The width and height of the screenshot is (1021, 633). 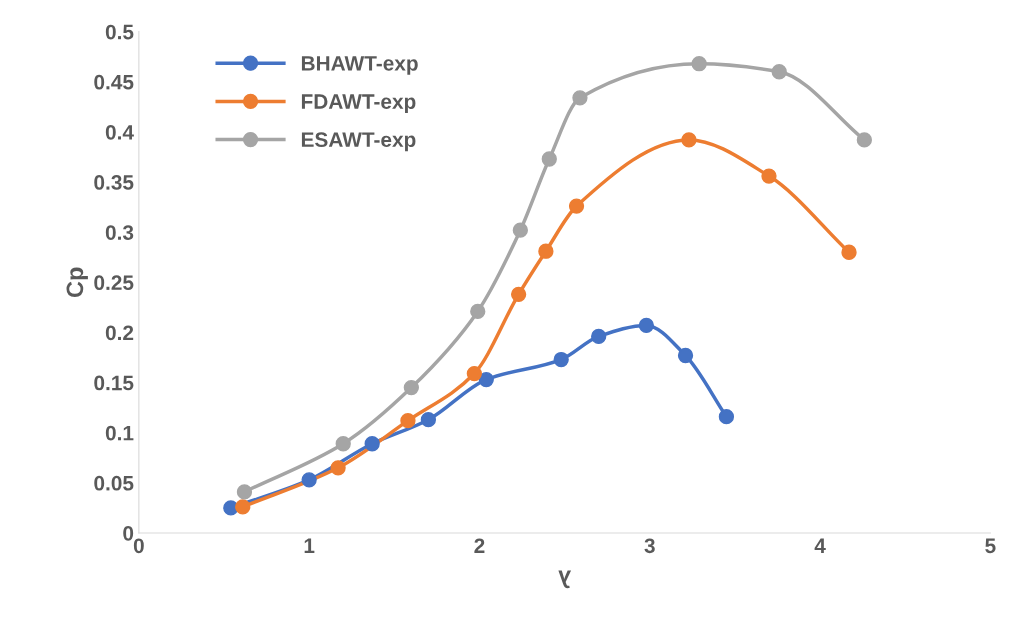 I want to click on x-tick-label: 2, so click(x=479, y=545).